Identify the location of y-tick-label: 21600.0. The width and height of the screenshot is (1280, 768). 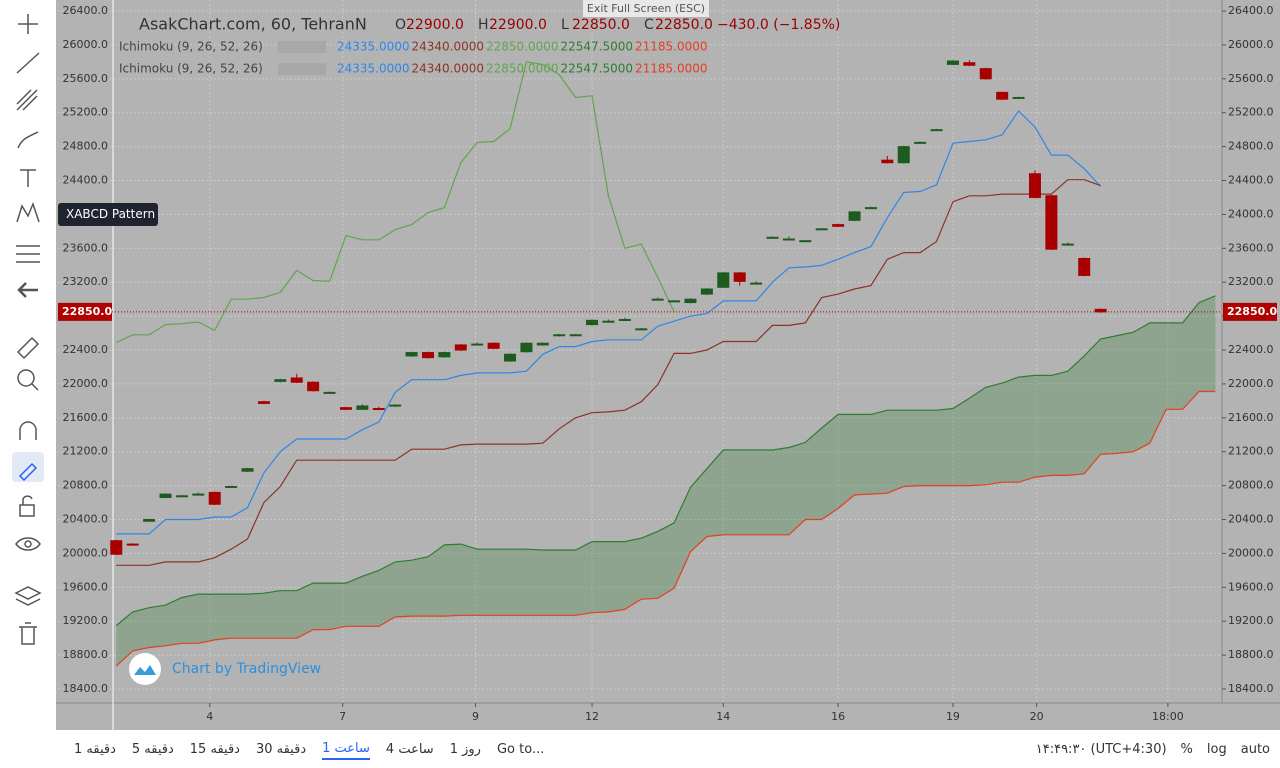
(1251, 417).